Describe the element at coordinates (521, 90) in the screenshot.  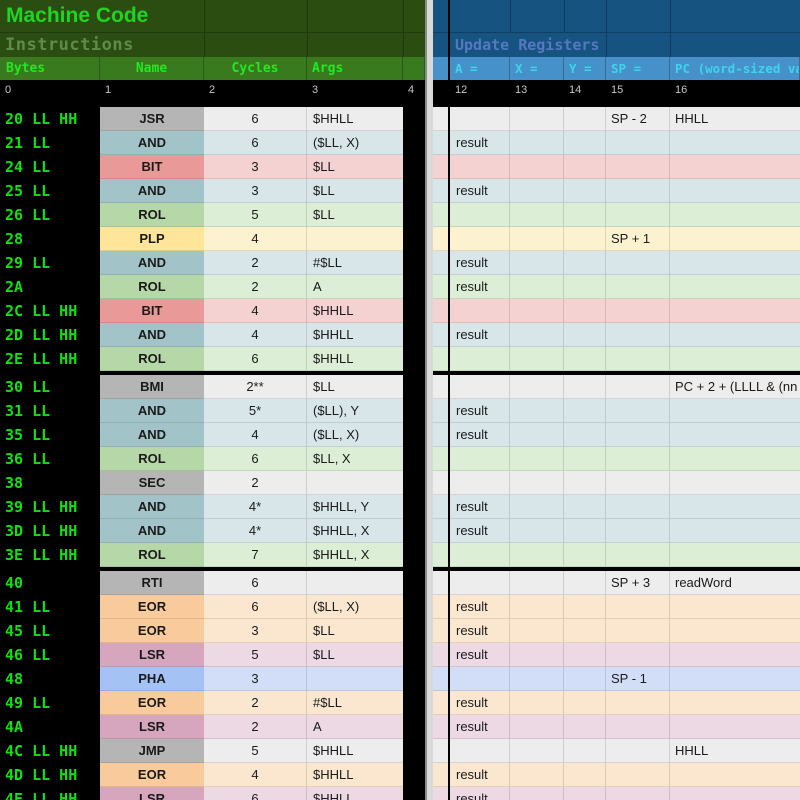
I see `column-number: 13` at that location.